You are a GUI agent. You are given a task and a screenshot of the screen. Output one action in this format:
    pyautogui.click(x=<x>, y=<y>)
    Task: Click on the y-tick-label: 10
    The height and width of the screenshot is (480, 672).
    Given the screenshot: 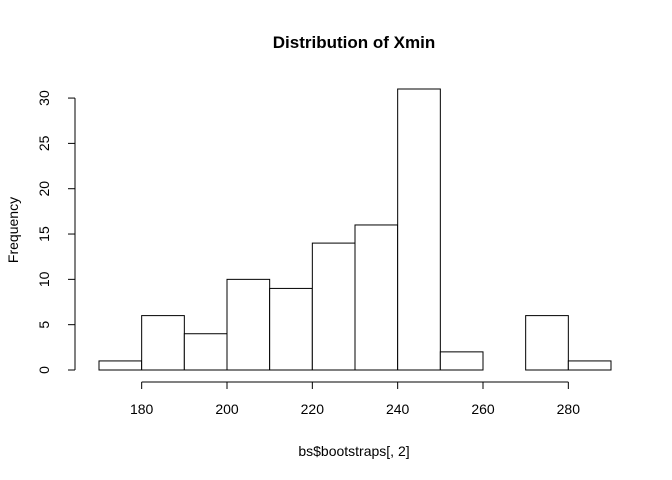 What is the action you would take?
    pyautogui.click(x=44, y=279)
    